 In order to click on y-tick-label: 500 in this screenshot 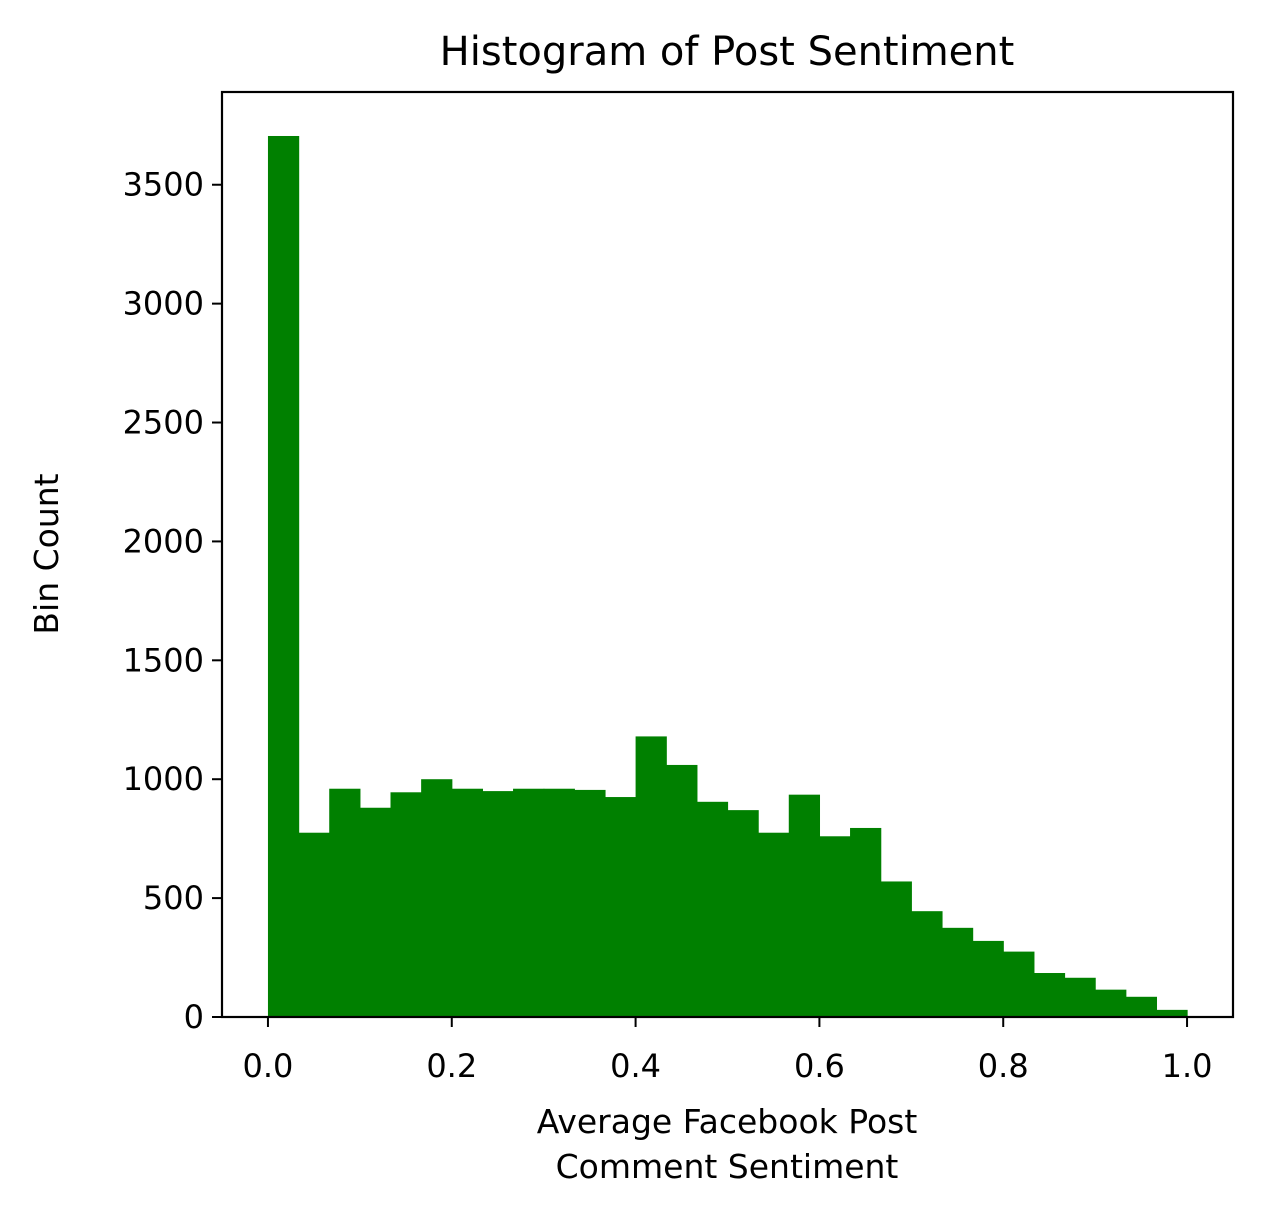, I will do `click(173, 898)`.